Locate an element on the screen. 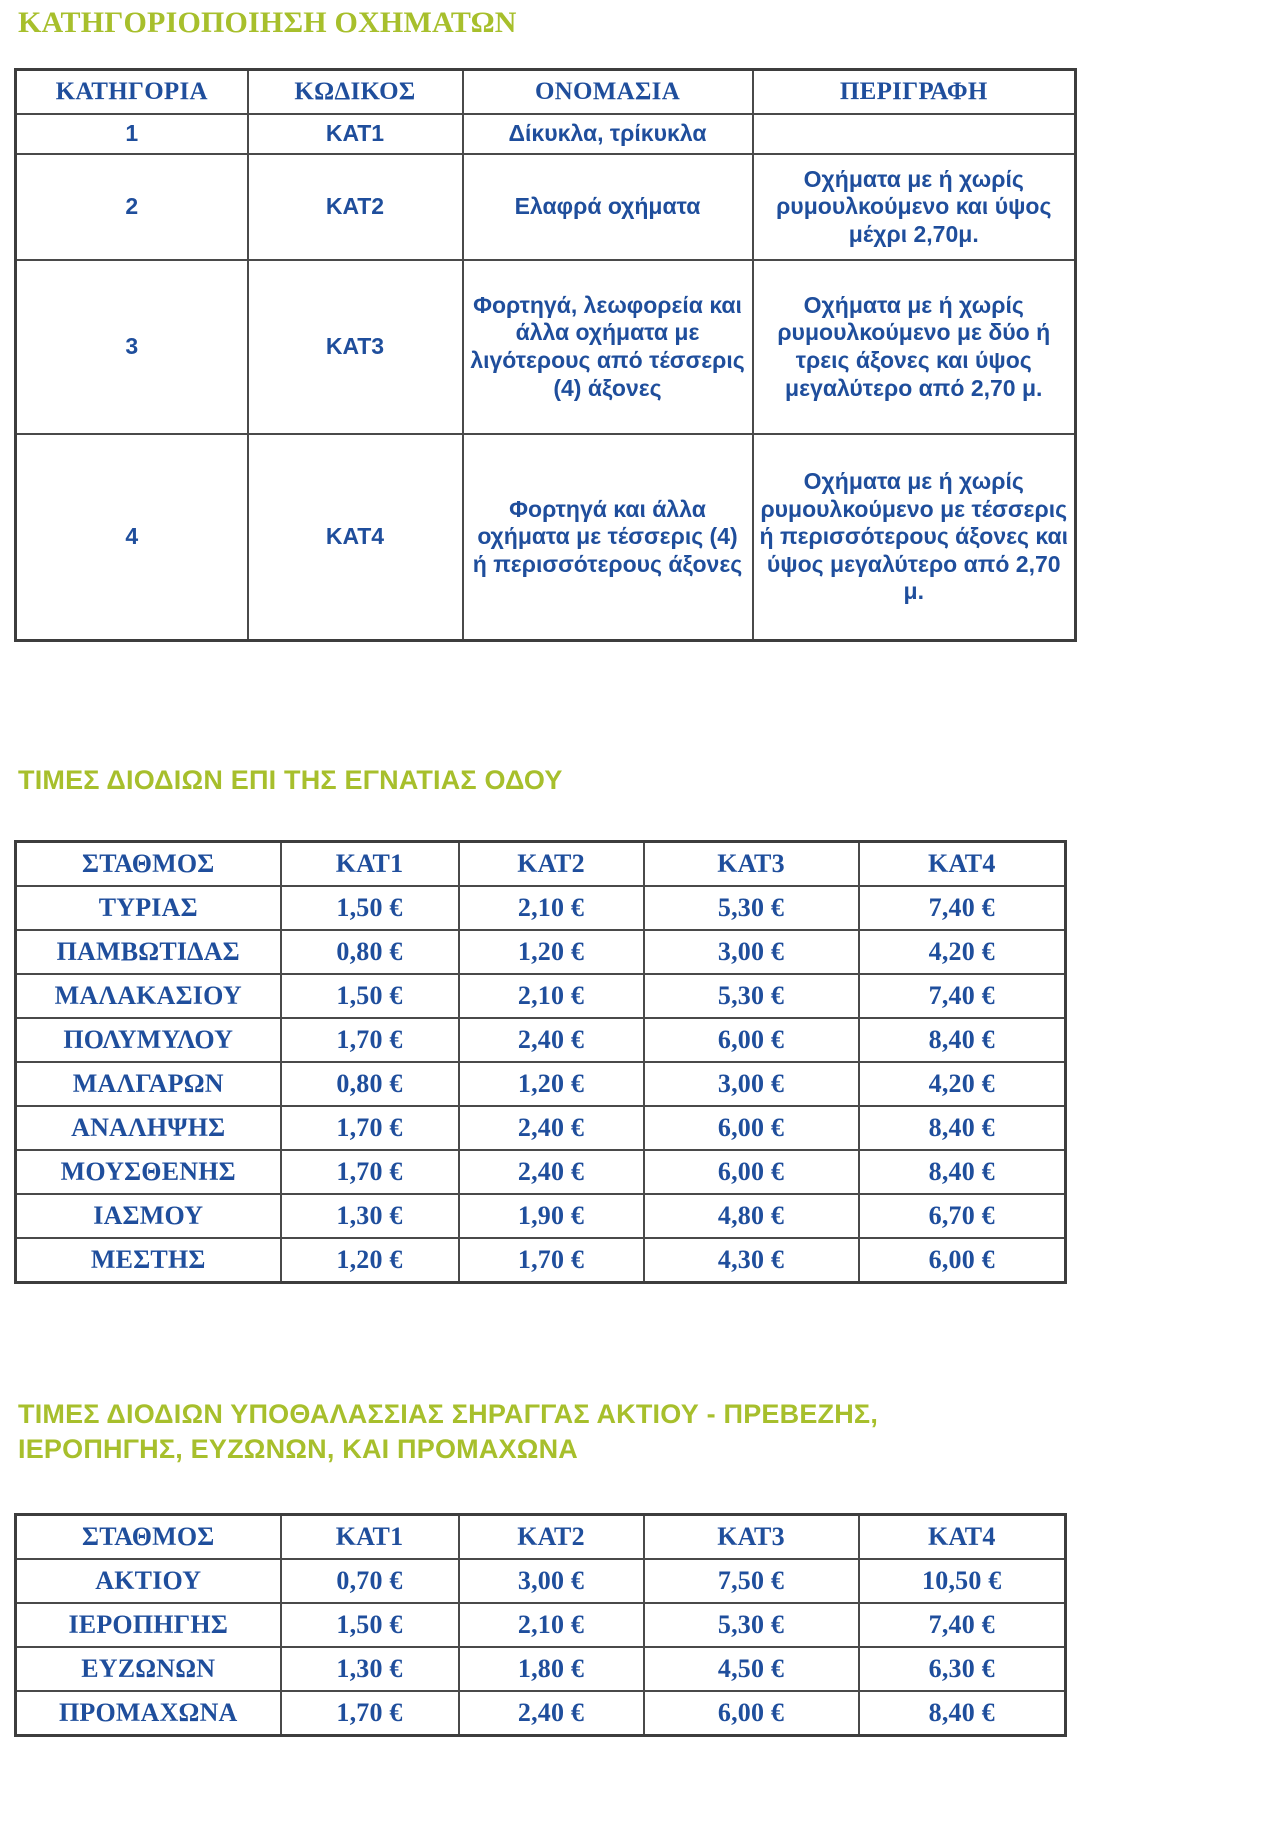 This screenshot has width=1280, height=1829. section-heading-egnatia-tolls: ΤΙΜΕΣ ΔΙΟΔΙΩΝ ΕΠΙ ΤΗΣ ΕΓΝΑΤΙΑΣ ΟΔΟΥ is located at coordinates (290, 780).